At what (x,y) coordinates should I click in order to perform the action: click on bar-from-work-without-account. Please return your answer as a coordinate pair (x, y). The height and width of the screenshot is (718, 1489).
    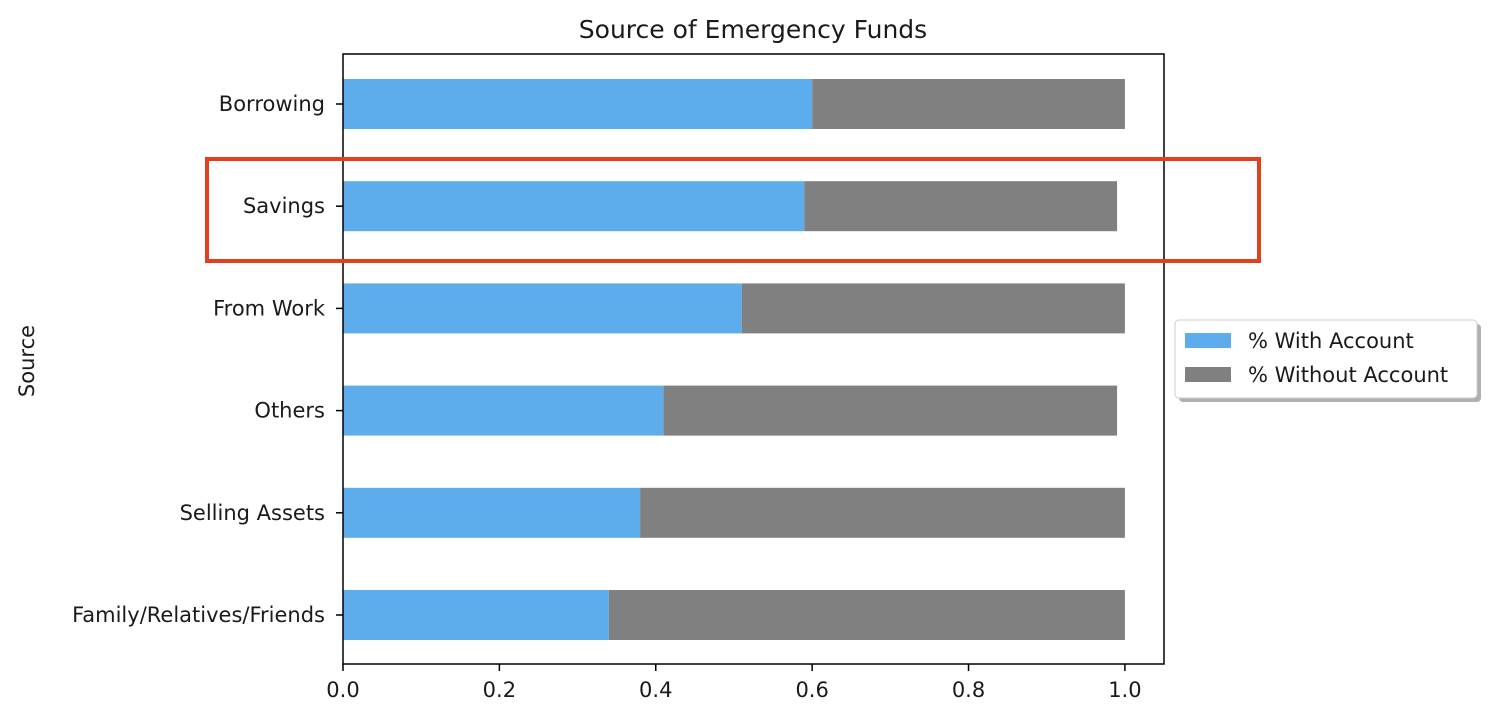
    Looking at the image, I should click on (933, 308).